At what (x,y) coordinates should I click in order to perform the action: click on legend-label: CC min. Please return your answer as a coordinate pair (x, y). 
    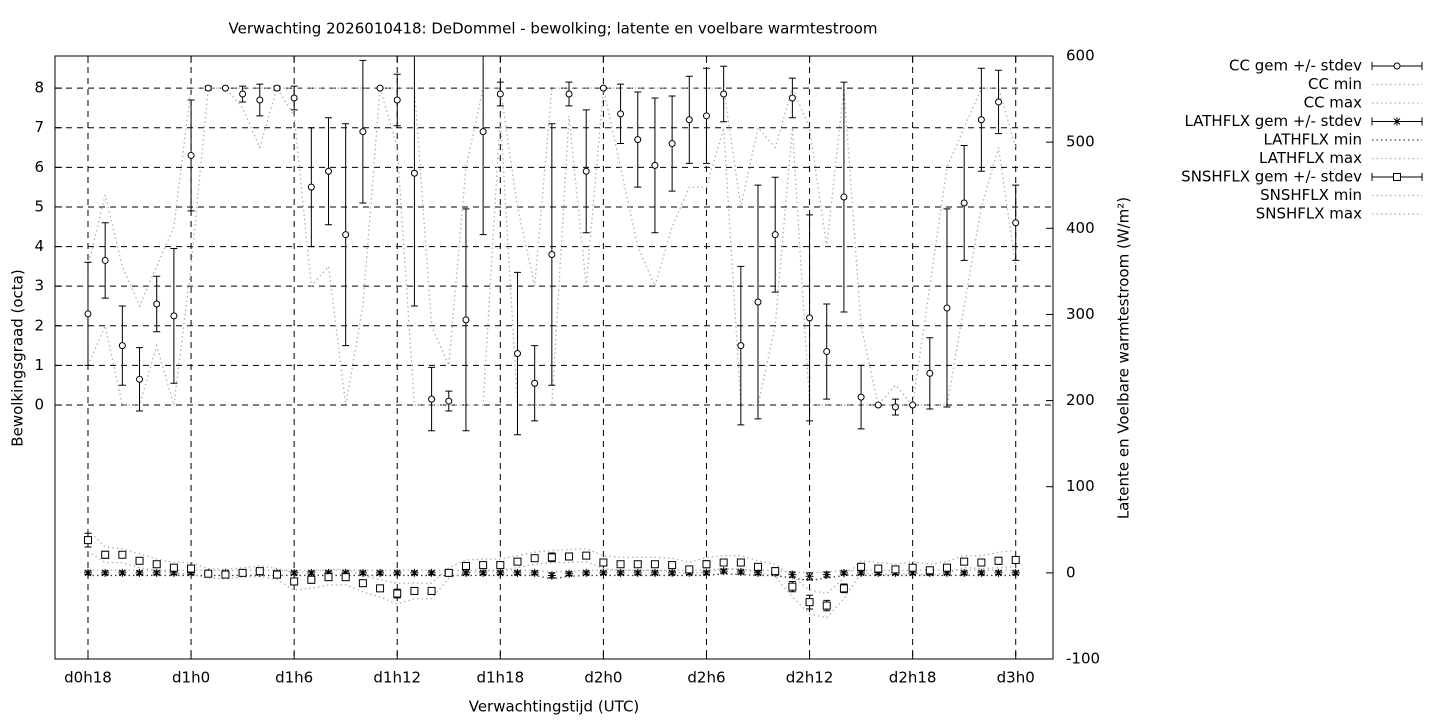
    Looking at the image, I should click on (1335, 84).